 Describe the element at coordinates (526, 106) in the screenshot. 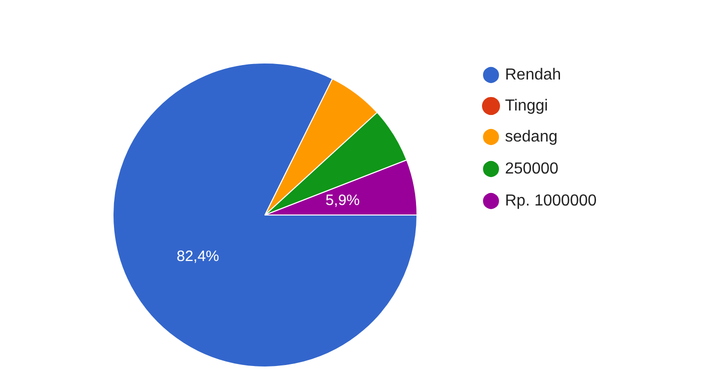

I see `legend-label: Tinggi` at that location.